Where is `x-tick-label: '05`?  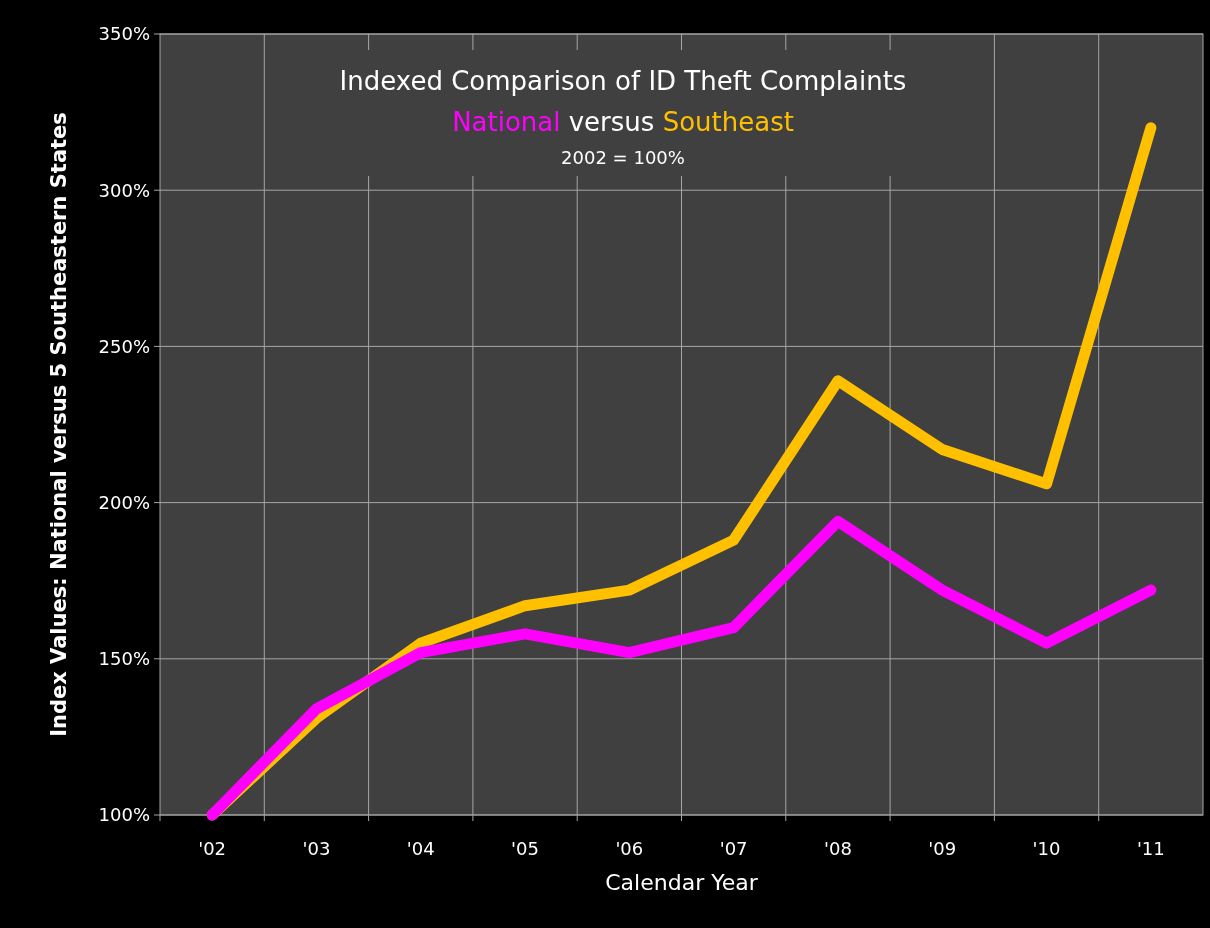
x-tick-label: '05 is located at coordinates (525, 848).